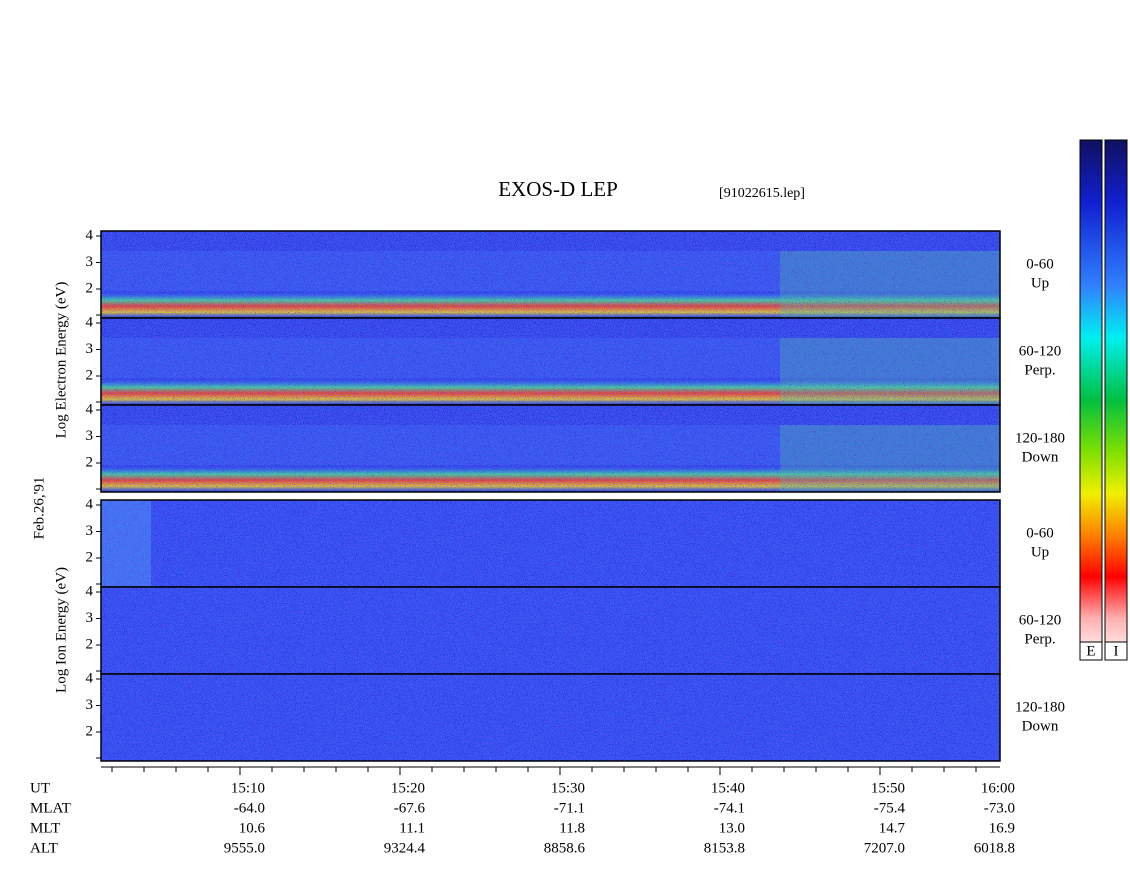 The width and height of the screenshot is (1130, 880). I want to click on row-value: 10.6, so click(252, 828).